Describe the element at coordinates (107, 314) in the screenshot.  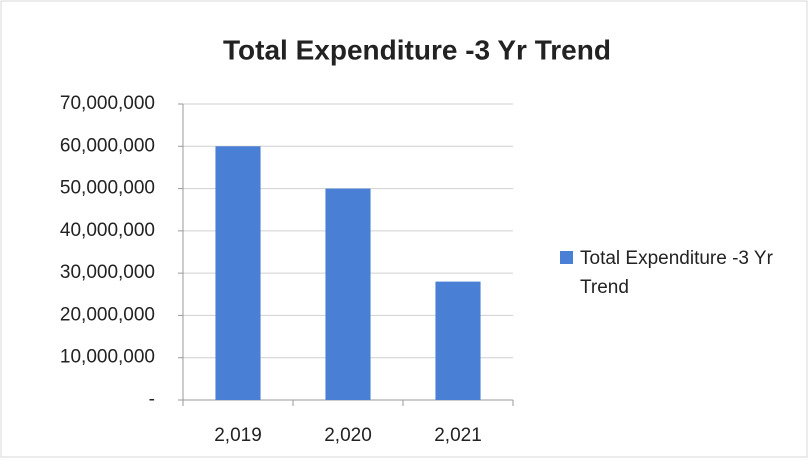
I see `y-tick-label: 20,000,000` at that location.